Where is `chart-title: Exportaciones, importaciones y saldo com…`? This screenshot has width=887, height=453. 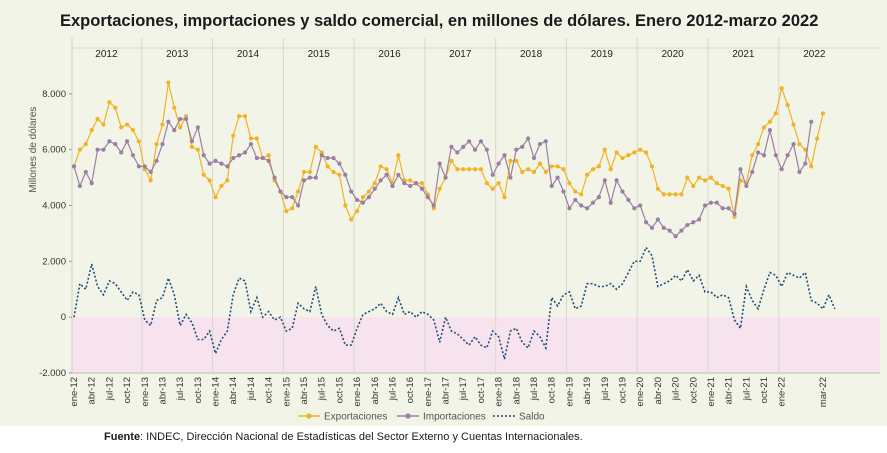
chart-title: Exportaciones, importaciones y saldo com… is located at coordinates (439, 21).